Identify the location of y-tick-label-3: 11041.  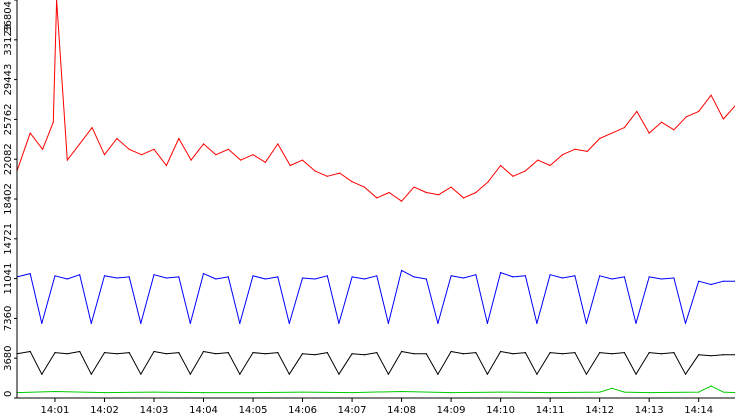
(8, 279).